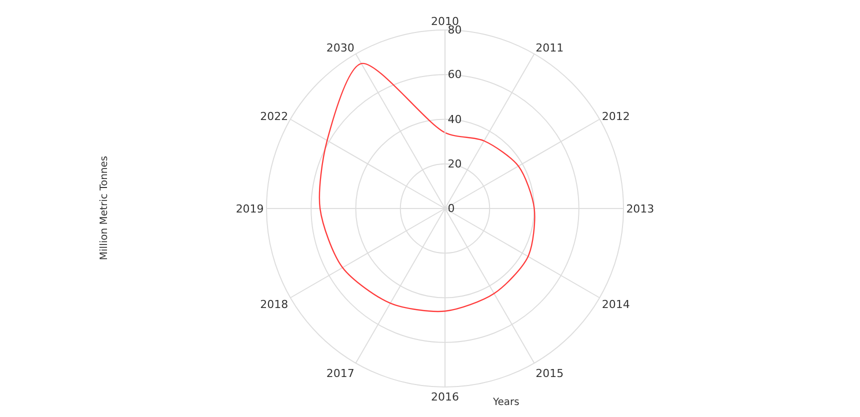 The image size is (860, 417). What do you see at coordinates (250, 209) in the screenshot?
I see `spoke-label: 2019` at bounding box center [250, 209].